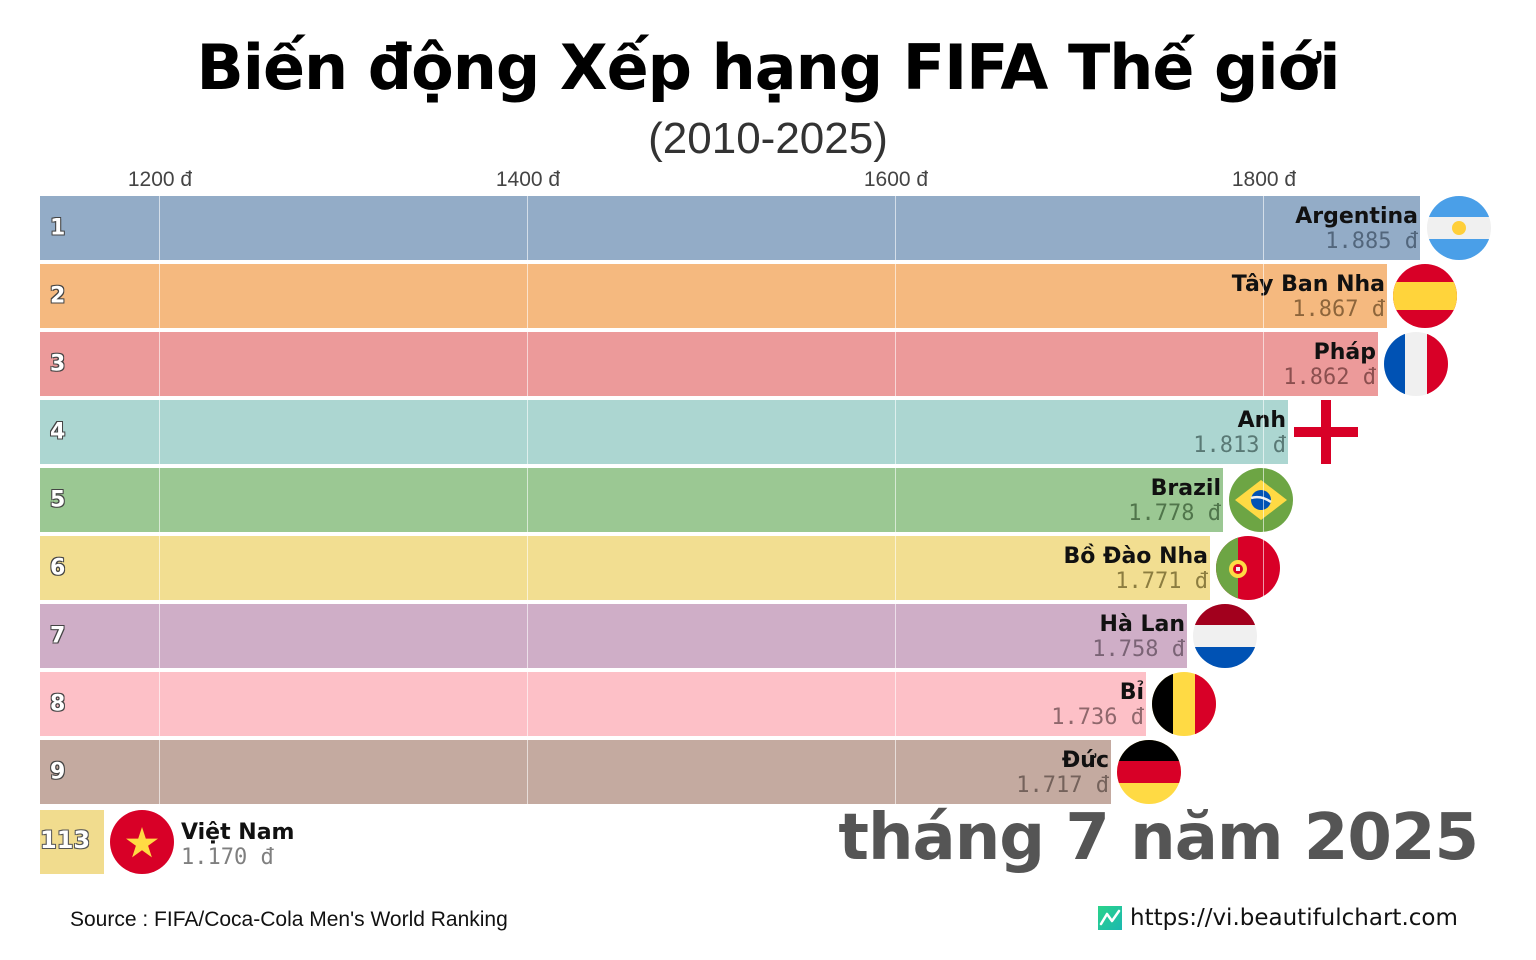 The width and height of the screenshot is (1536, 960). I want to click on chart-title: Biến động Xếp hạng FIFA Thế giới, so click(768, 67).